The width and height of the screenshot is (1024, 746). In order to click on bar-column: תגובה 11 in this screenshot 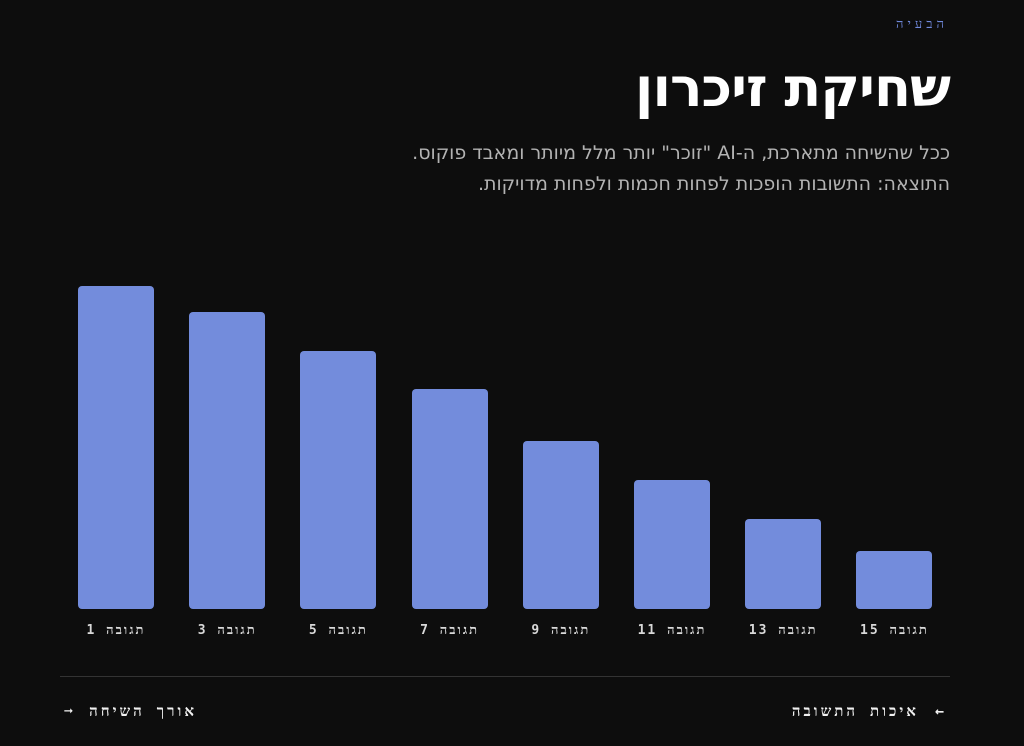, I will do `click(672, 440)`.